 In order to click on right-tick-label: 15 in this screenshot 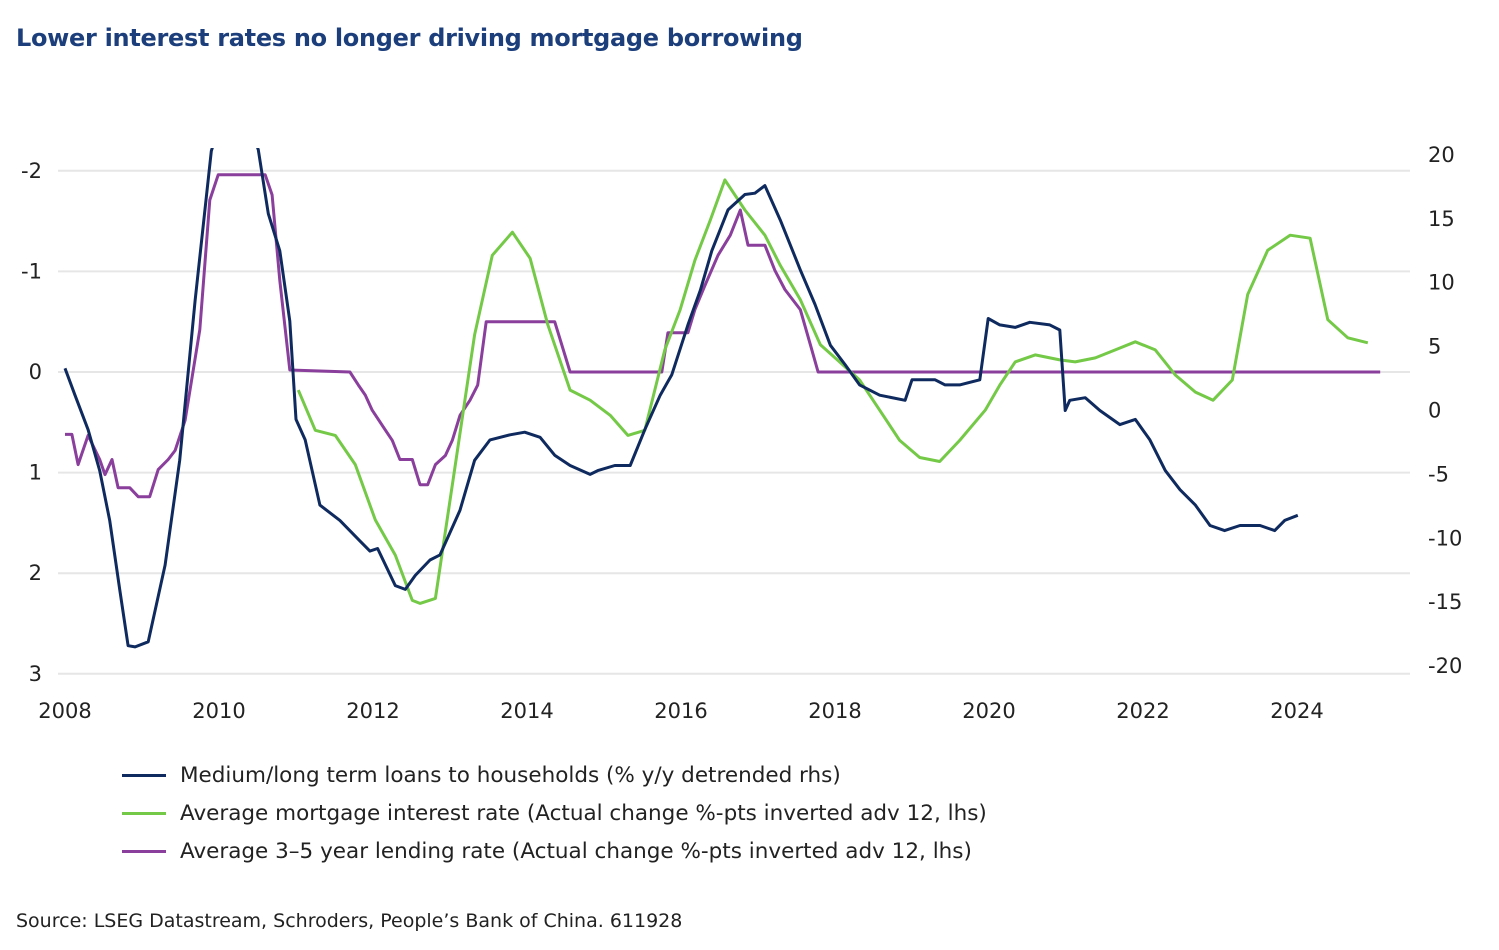, I will do `click(1441, 219)`.